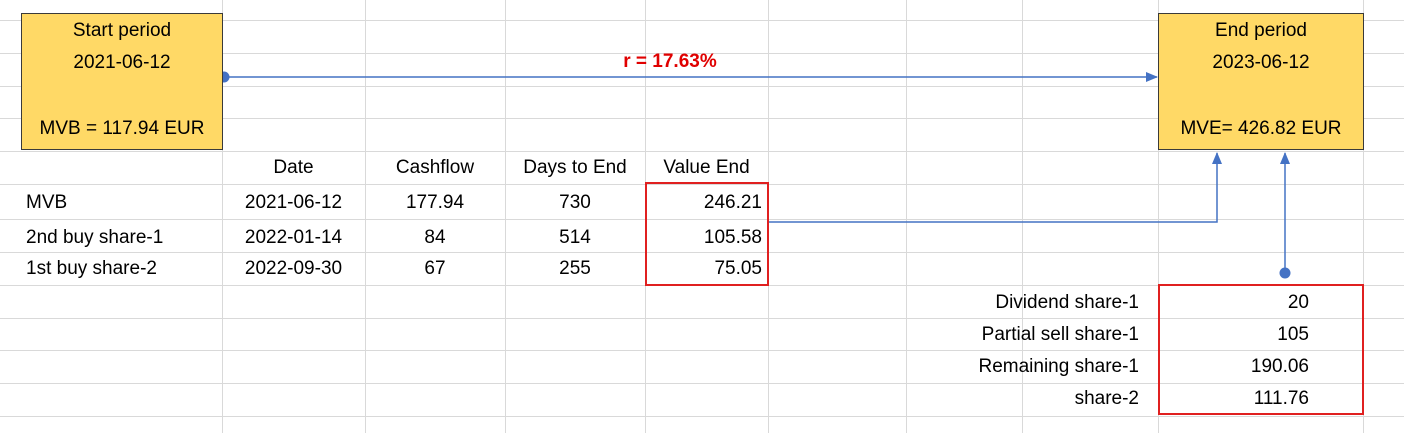  Describe the element at coordinates (122, 62) in the screenshot. I see `start-period-date: 2021-06-12` at that location.